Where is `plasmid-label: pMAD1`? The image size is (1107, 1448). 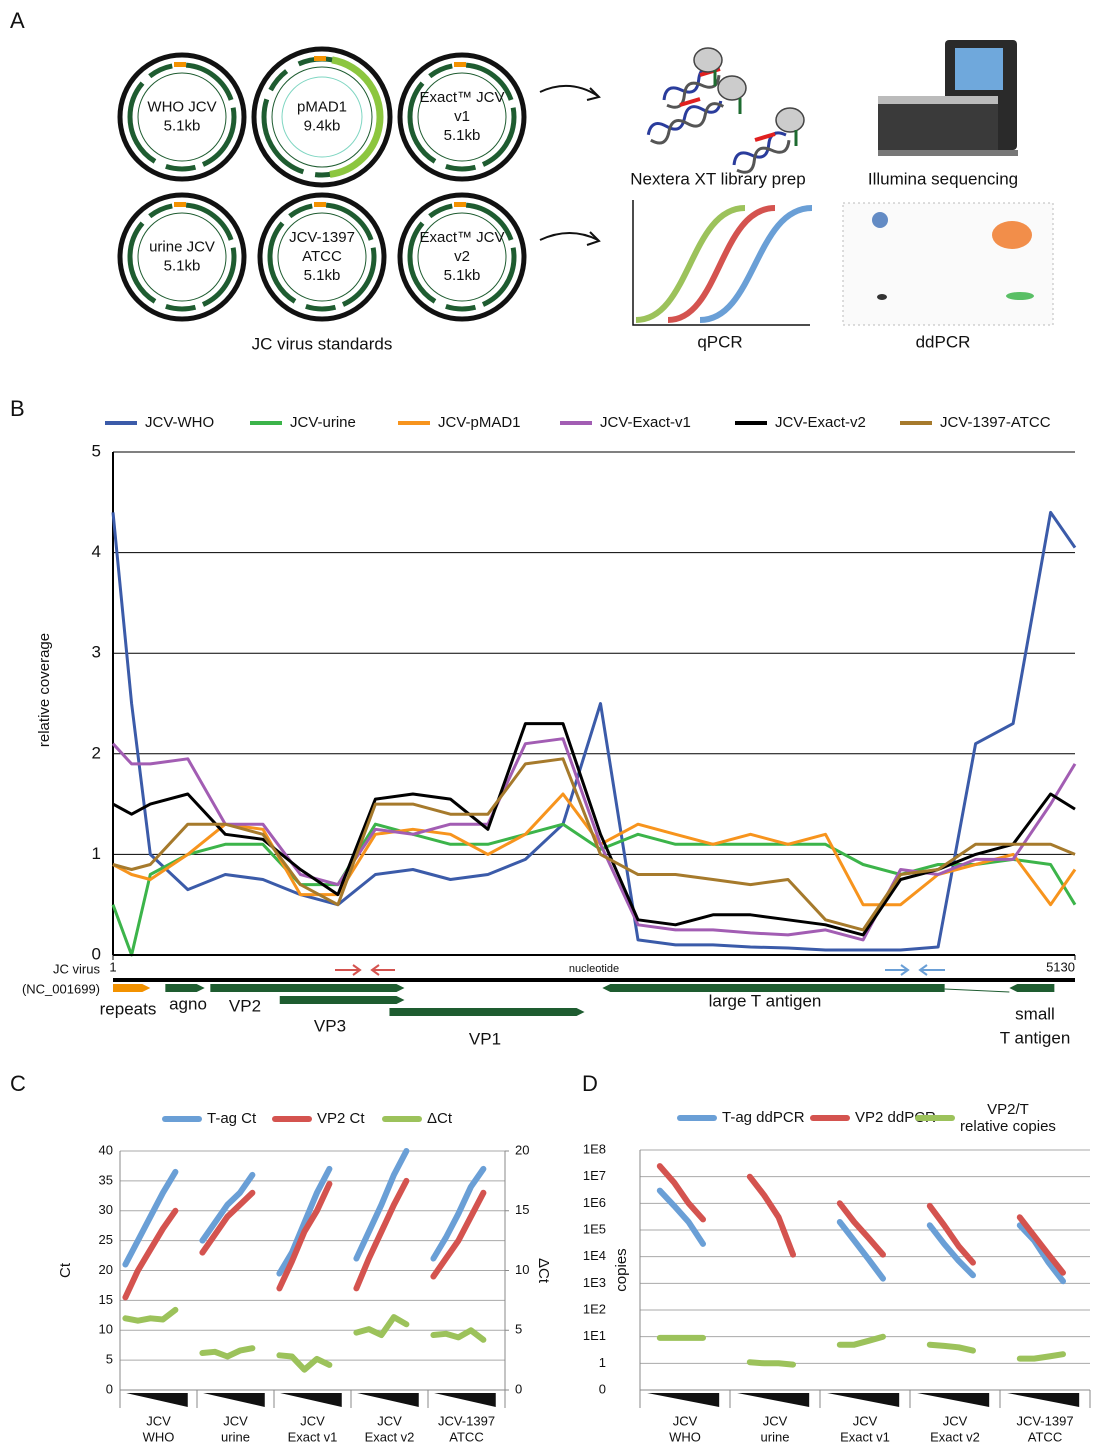 plasmid-label: pMAD1 is located at coordinates (322, 106).